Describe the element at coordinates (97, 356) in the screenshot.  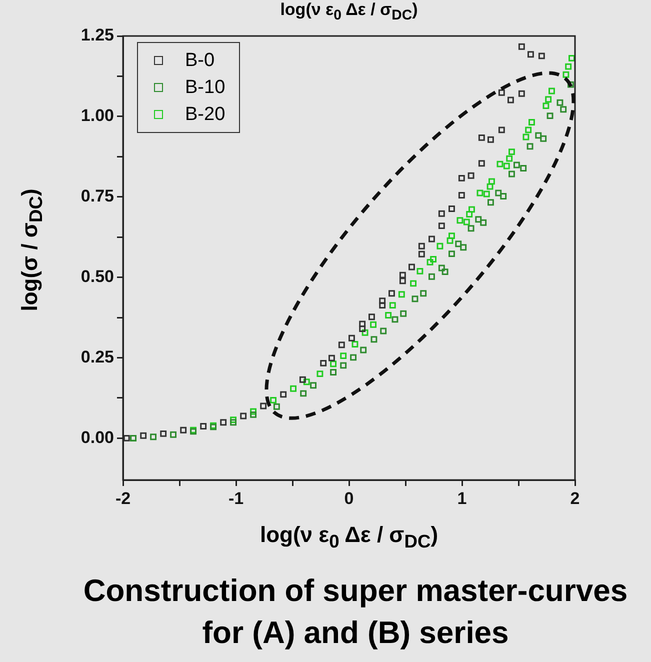
I see `y-tick-label: 0.25` at that location.